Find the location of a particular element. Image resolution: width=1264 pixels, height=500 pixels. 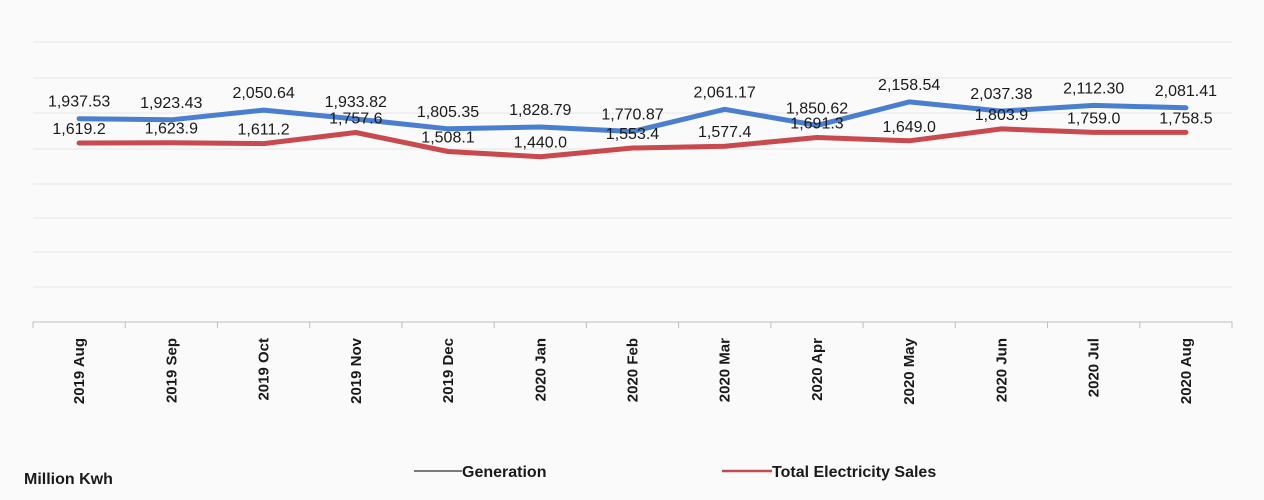

data-label: 1,758.5 is located at coordinates (1185, 118).